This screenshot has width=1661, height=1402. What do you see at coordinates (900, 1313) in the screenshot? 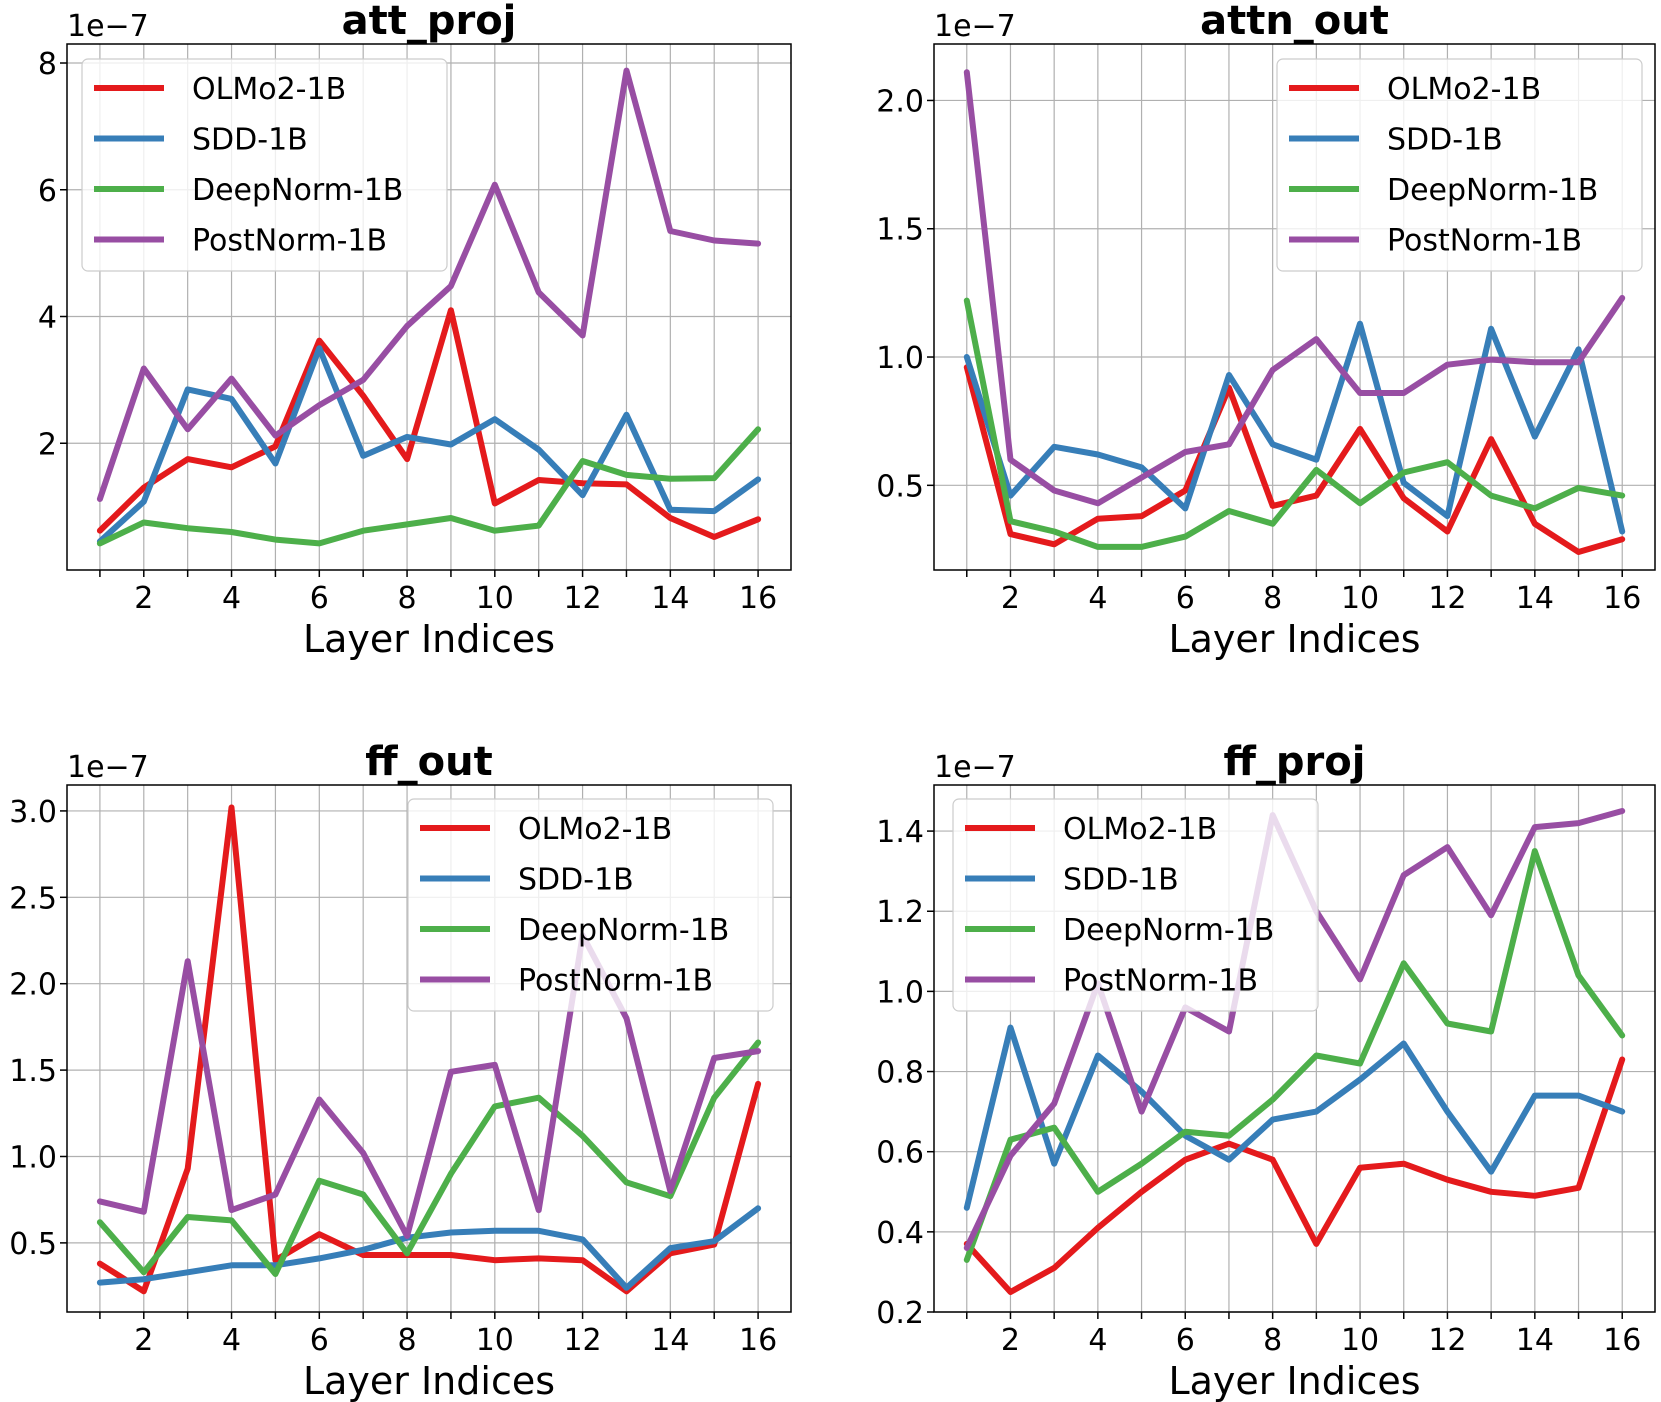
I see `y-tick-label: 0.2` at bounding box center [900, 1313].